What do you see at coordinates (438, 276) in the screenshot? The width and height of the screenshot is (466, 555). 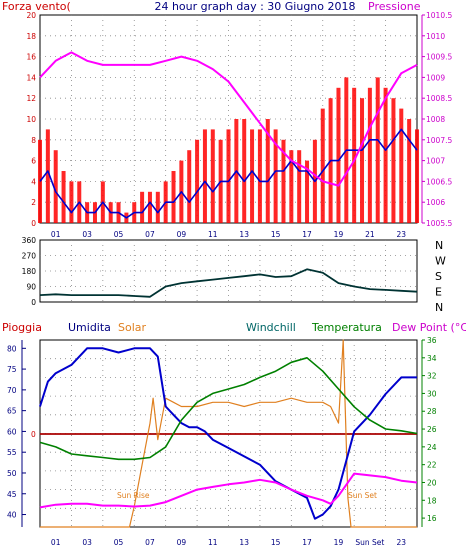 I see `compass-label: S` at bounding box center [438, 276].